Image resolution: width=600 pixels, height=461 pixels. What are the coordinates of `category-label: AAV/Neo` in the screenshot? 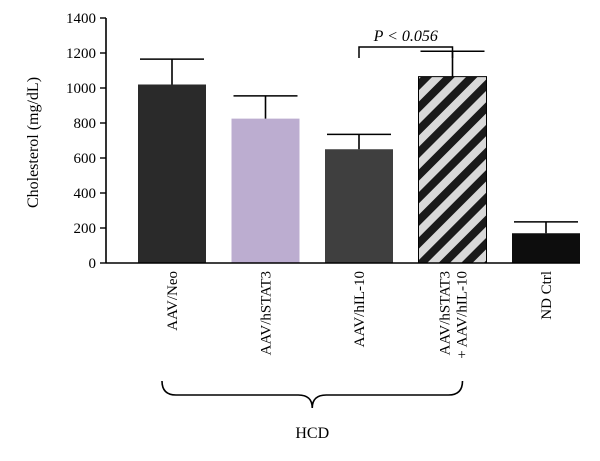 It's located at (173, 301).